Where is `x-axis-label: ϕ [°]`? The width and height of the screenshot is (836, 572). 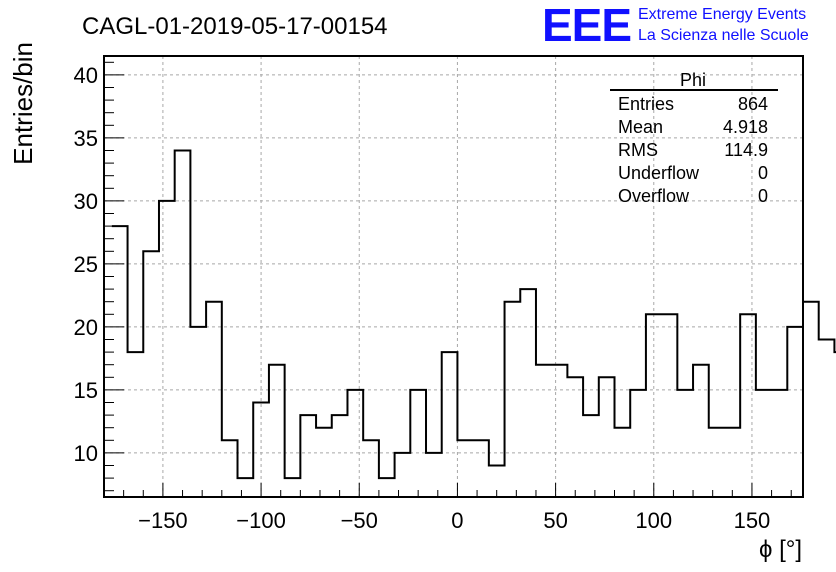 x-axis-label: ϕ [°] is located at coordinates (780, 549).